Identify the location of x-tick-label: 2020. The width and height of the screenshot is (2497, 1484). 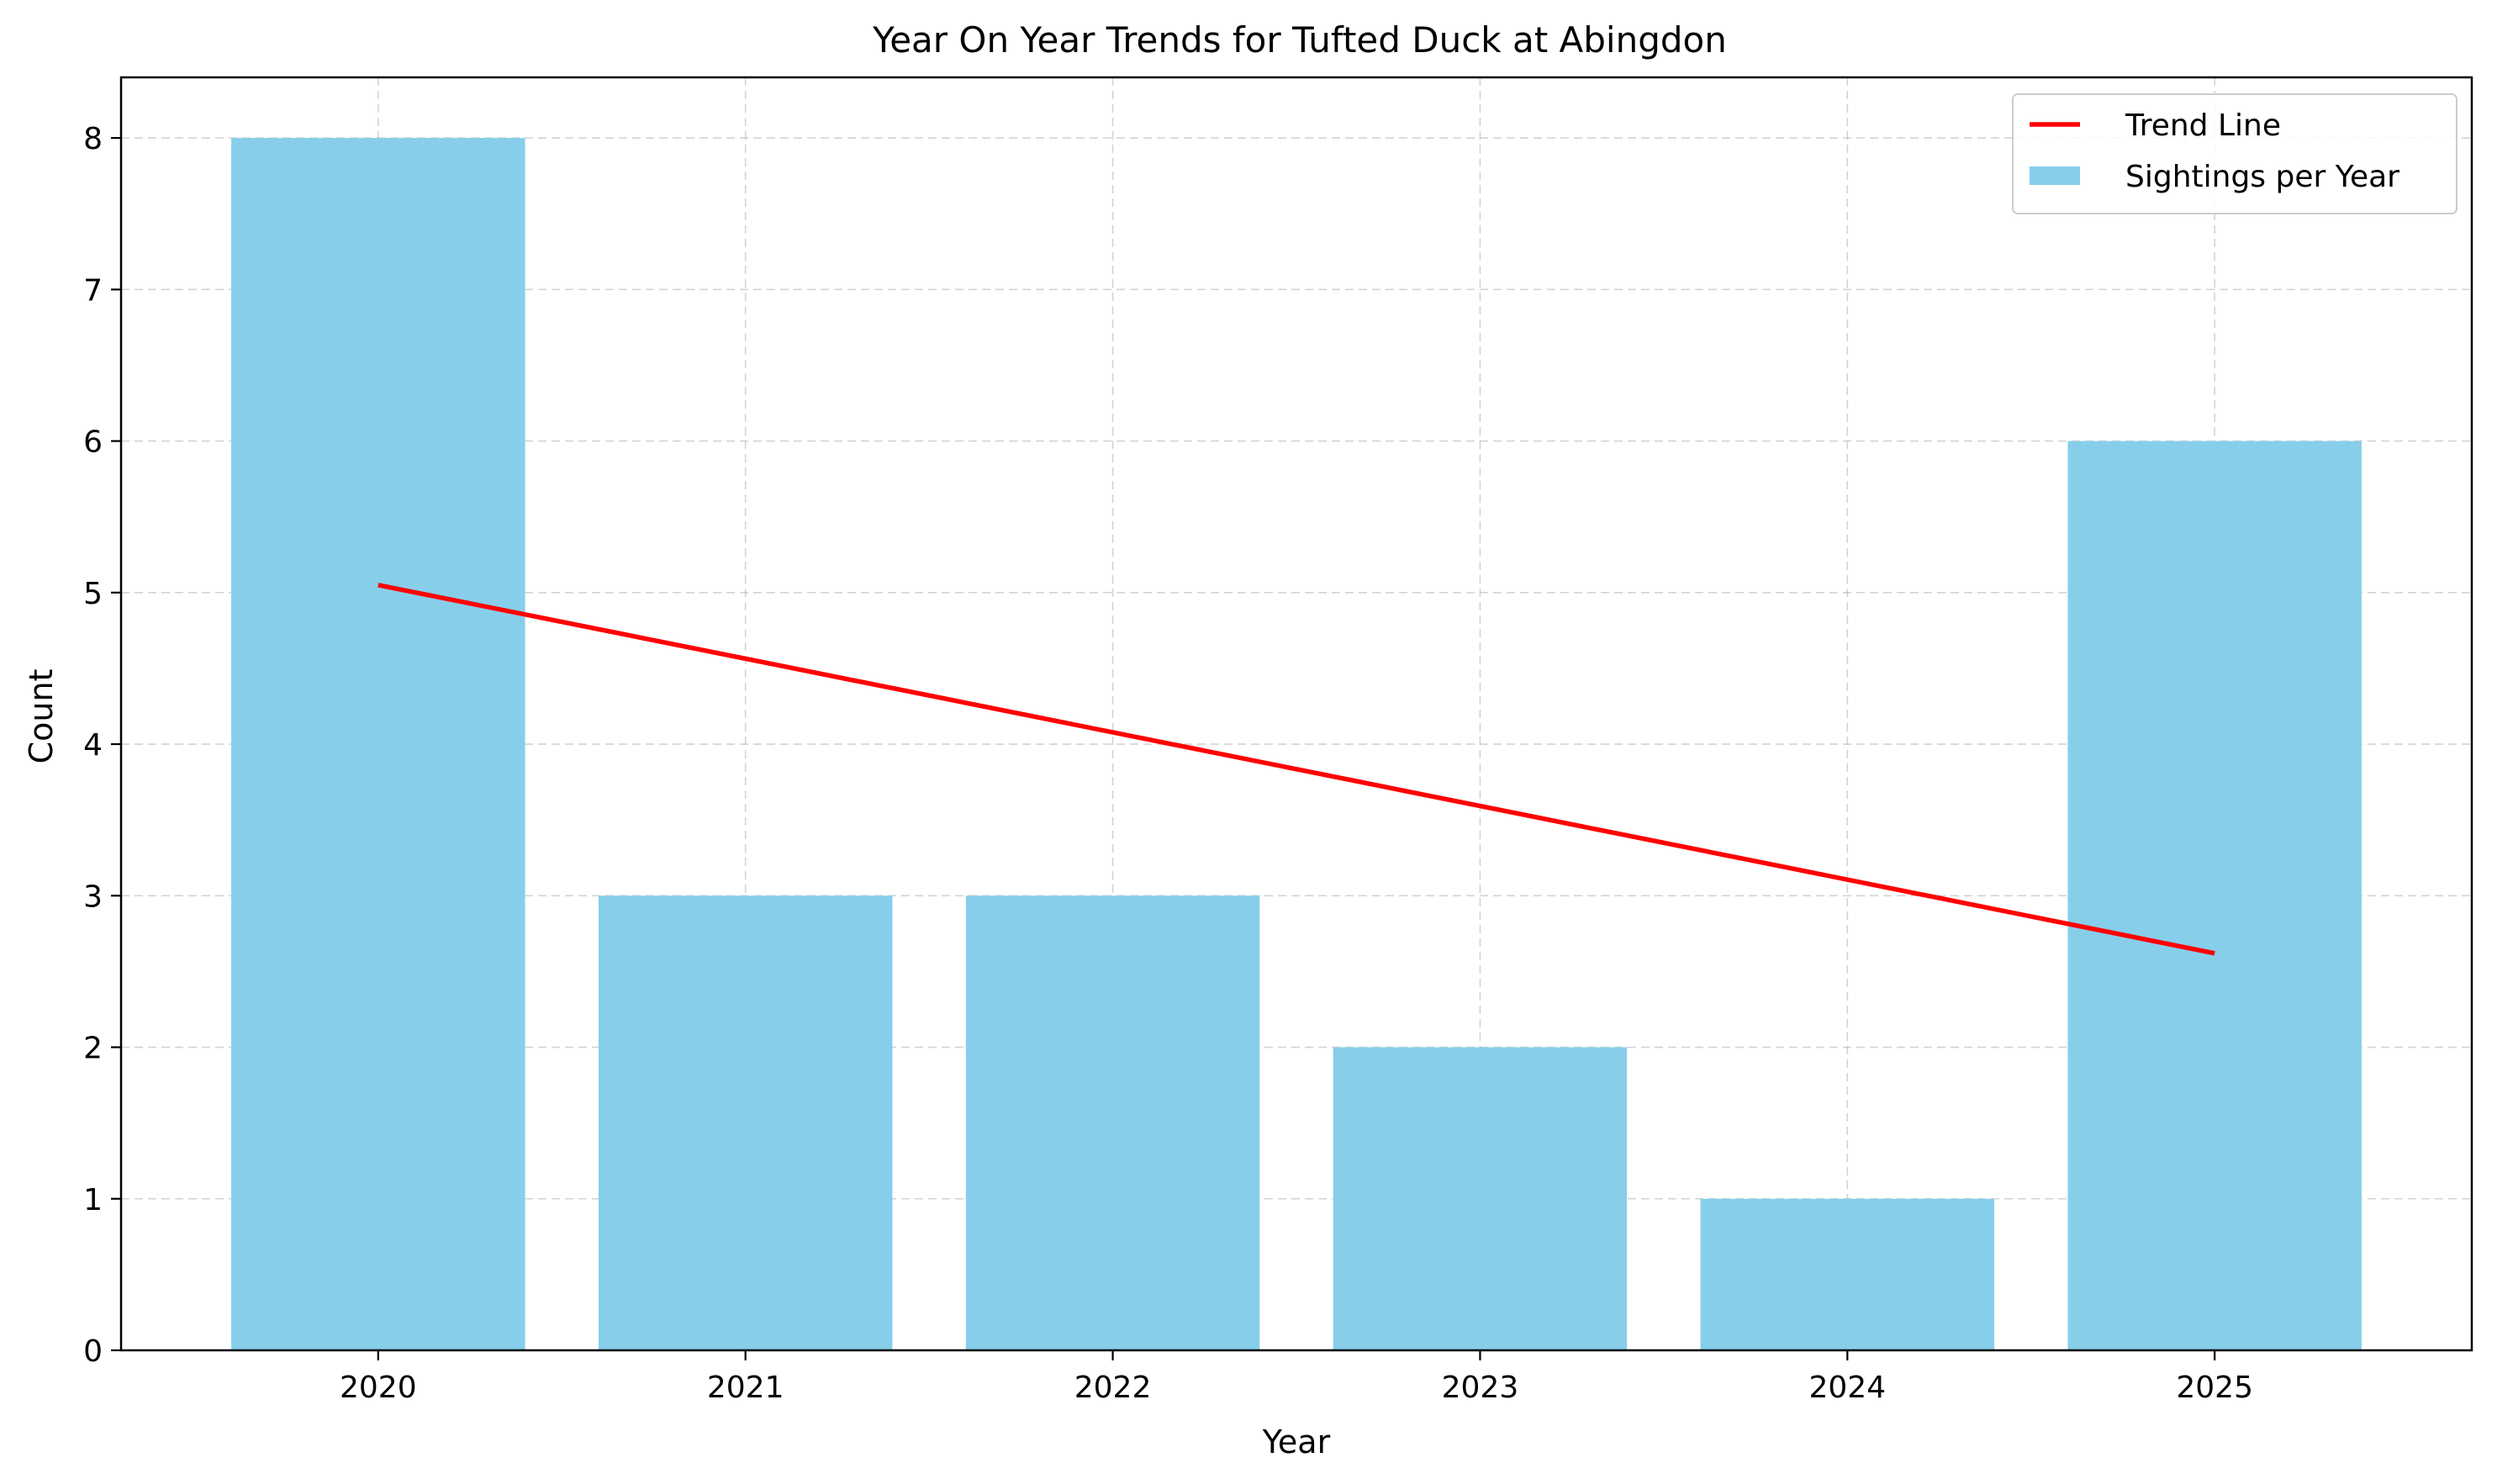
(378, 1387).